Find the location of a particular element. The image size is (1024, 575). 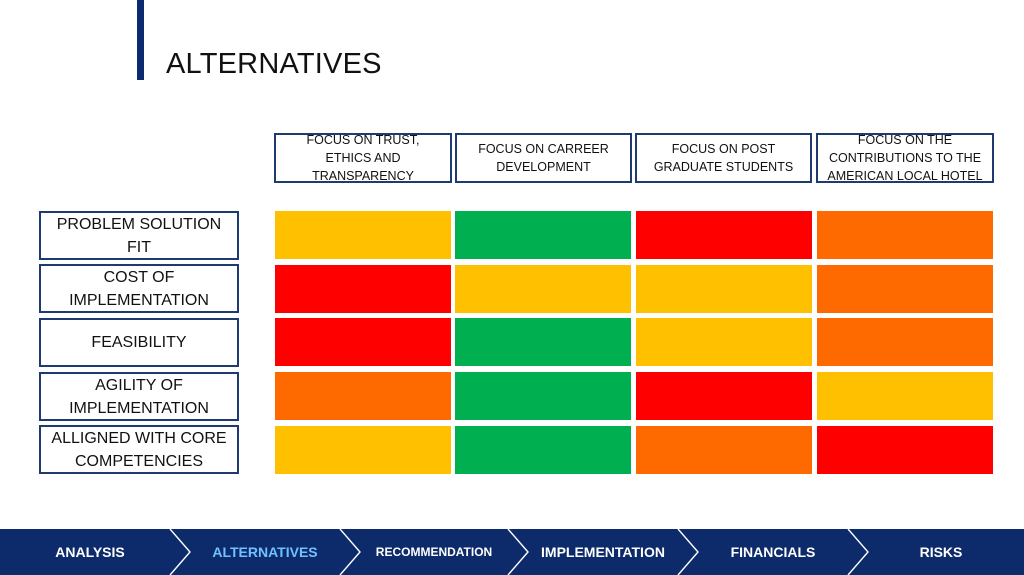

row-label-feasibility: FEASIBILITY is located at coordinates (139, 342).